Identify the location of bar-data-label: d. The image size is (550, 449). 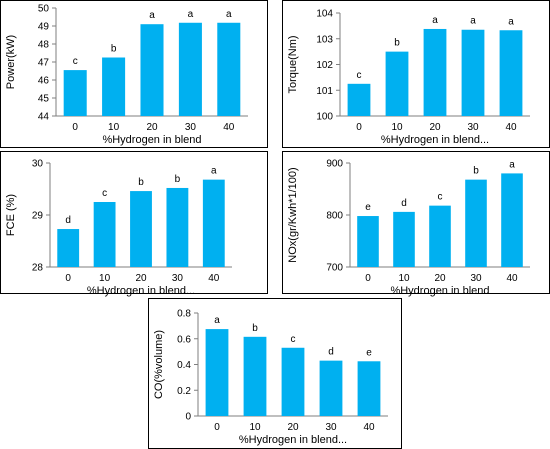
(331, 352).